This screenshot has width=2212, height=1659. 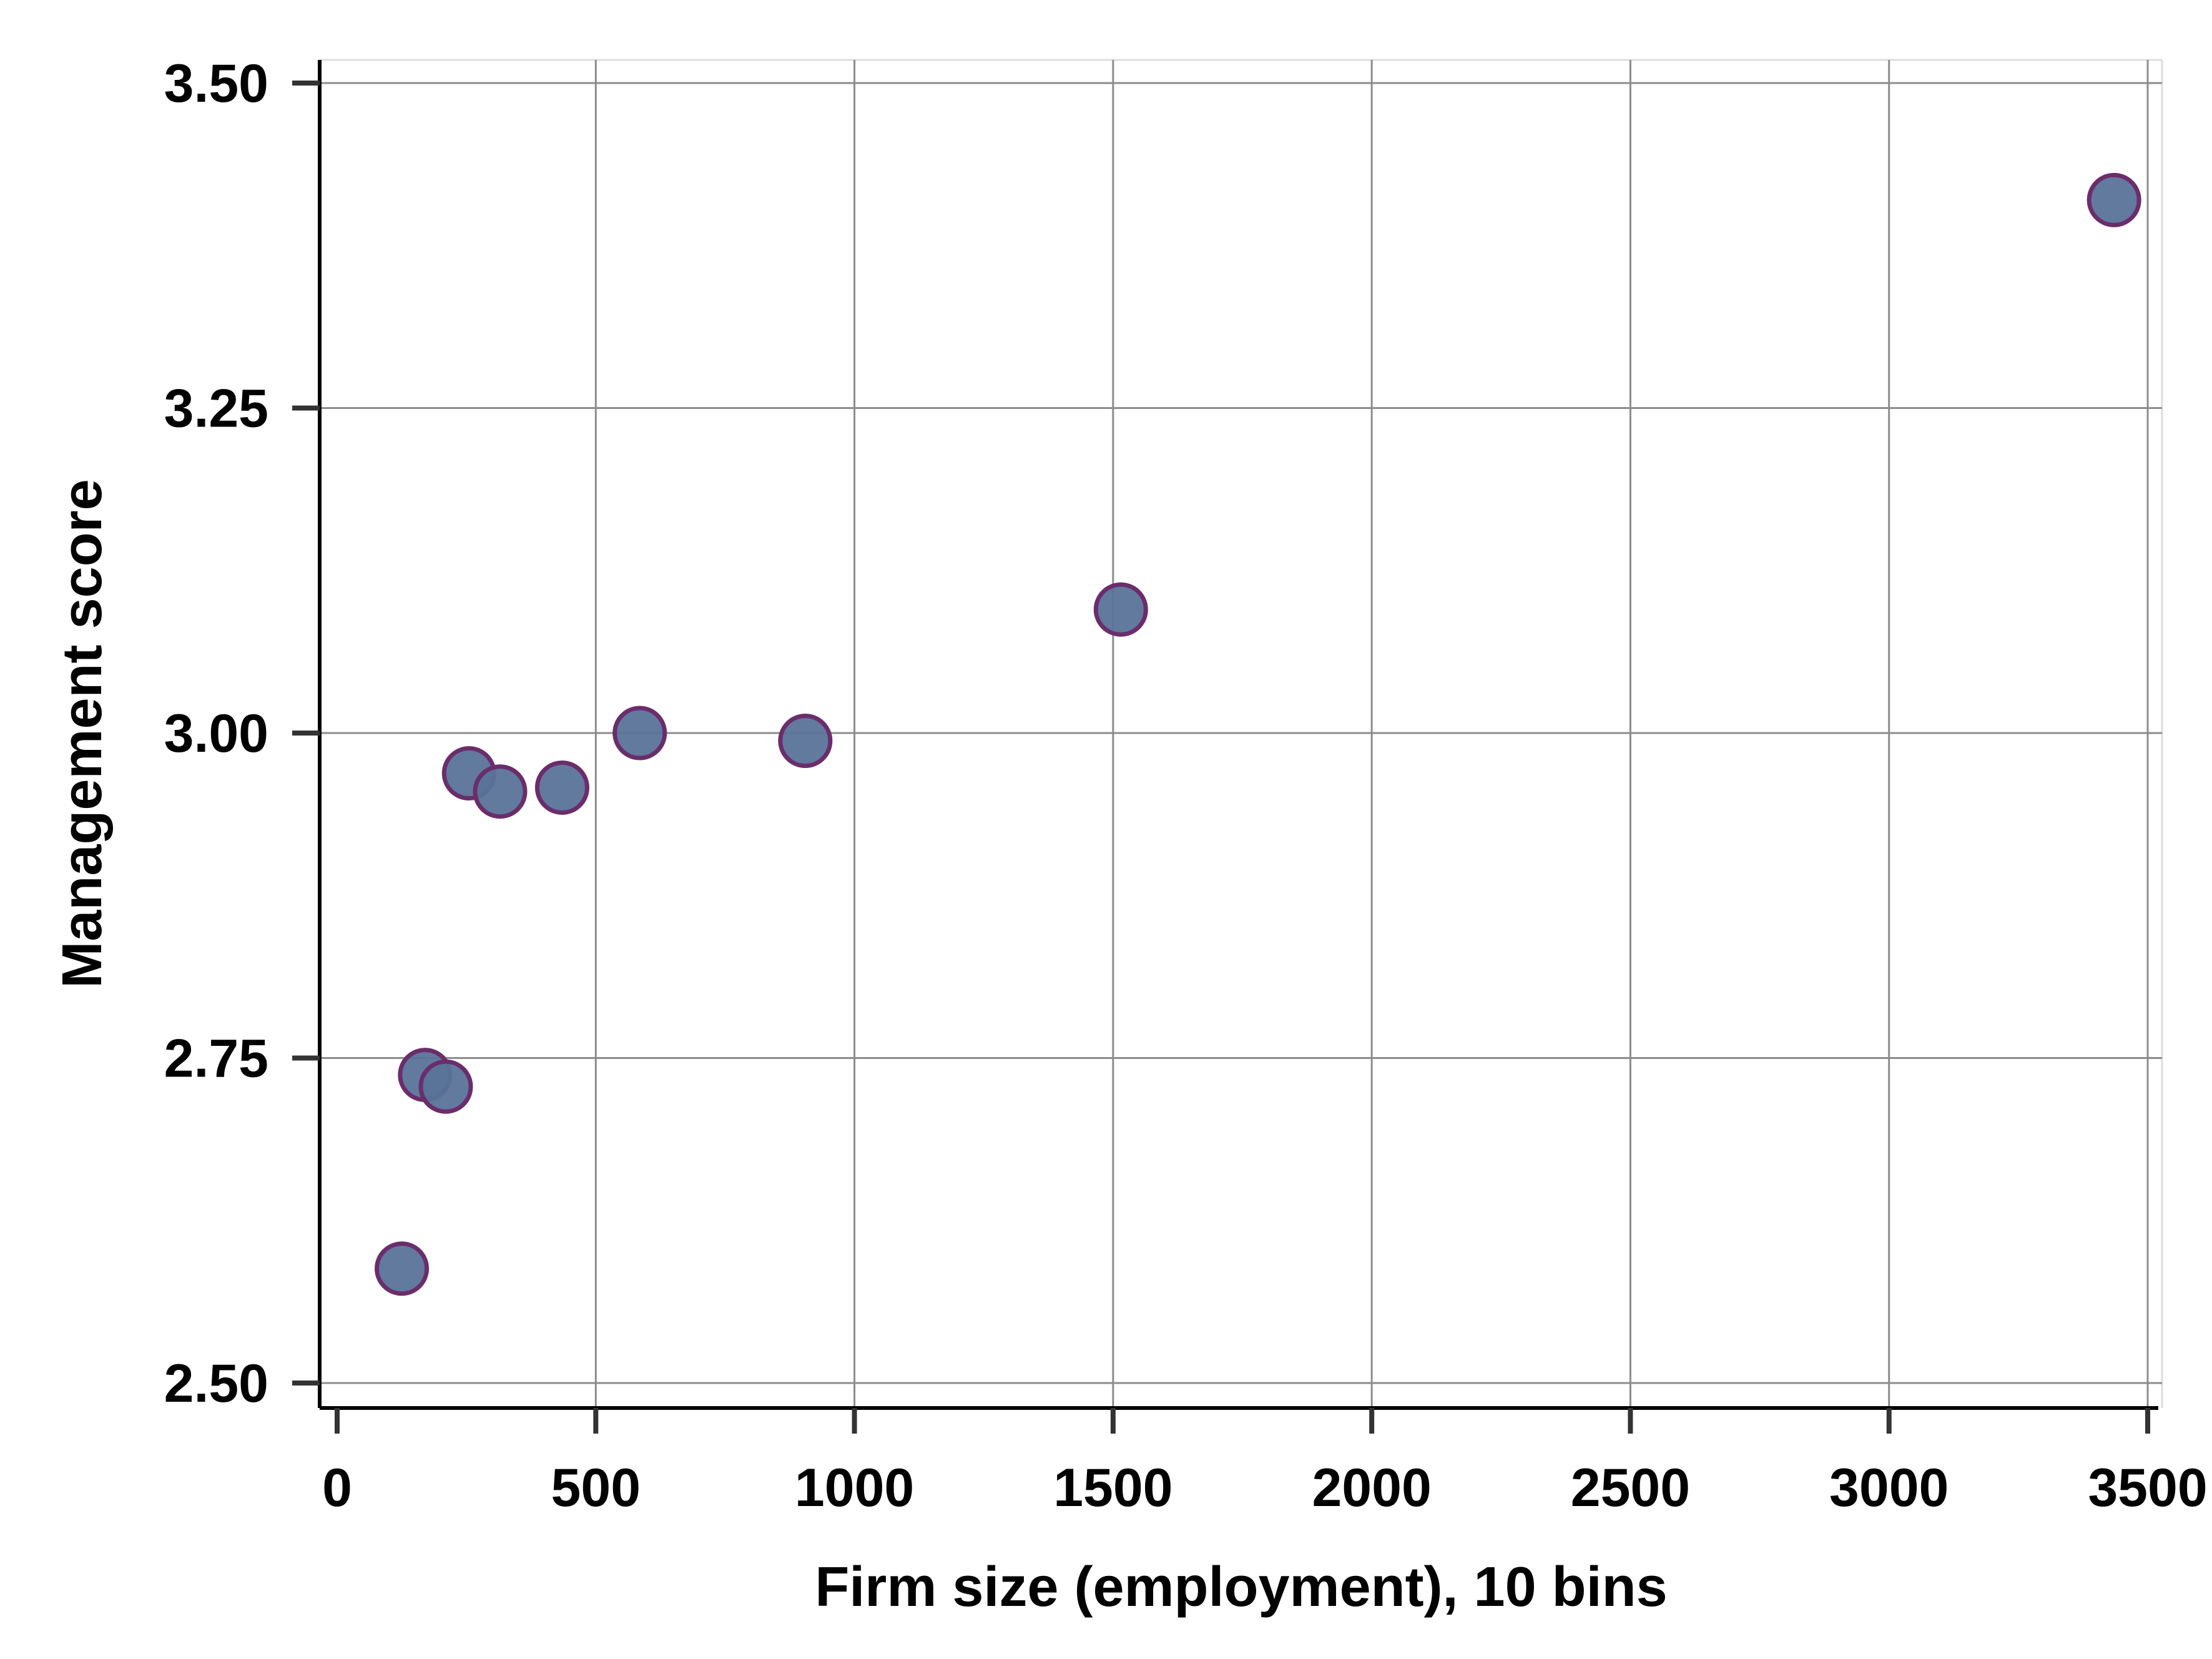 I want to click on x-tick-label: 2500, so click(x=1630, y=1488).